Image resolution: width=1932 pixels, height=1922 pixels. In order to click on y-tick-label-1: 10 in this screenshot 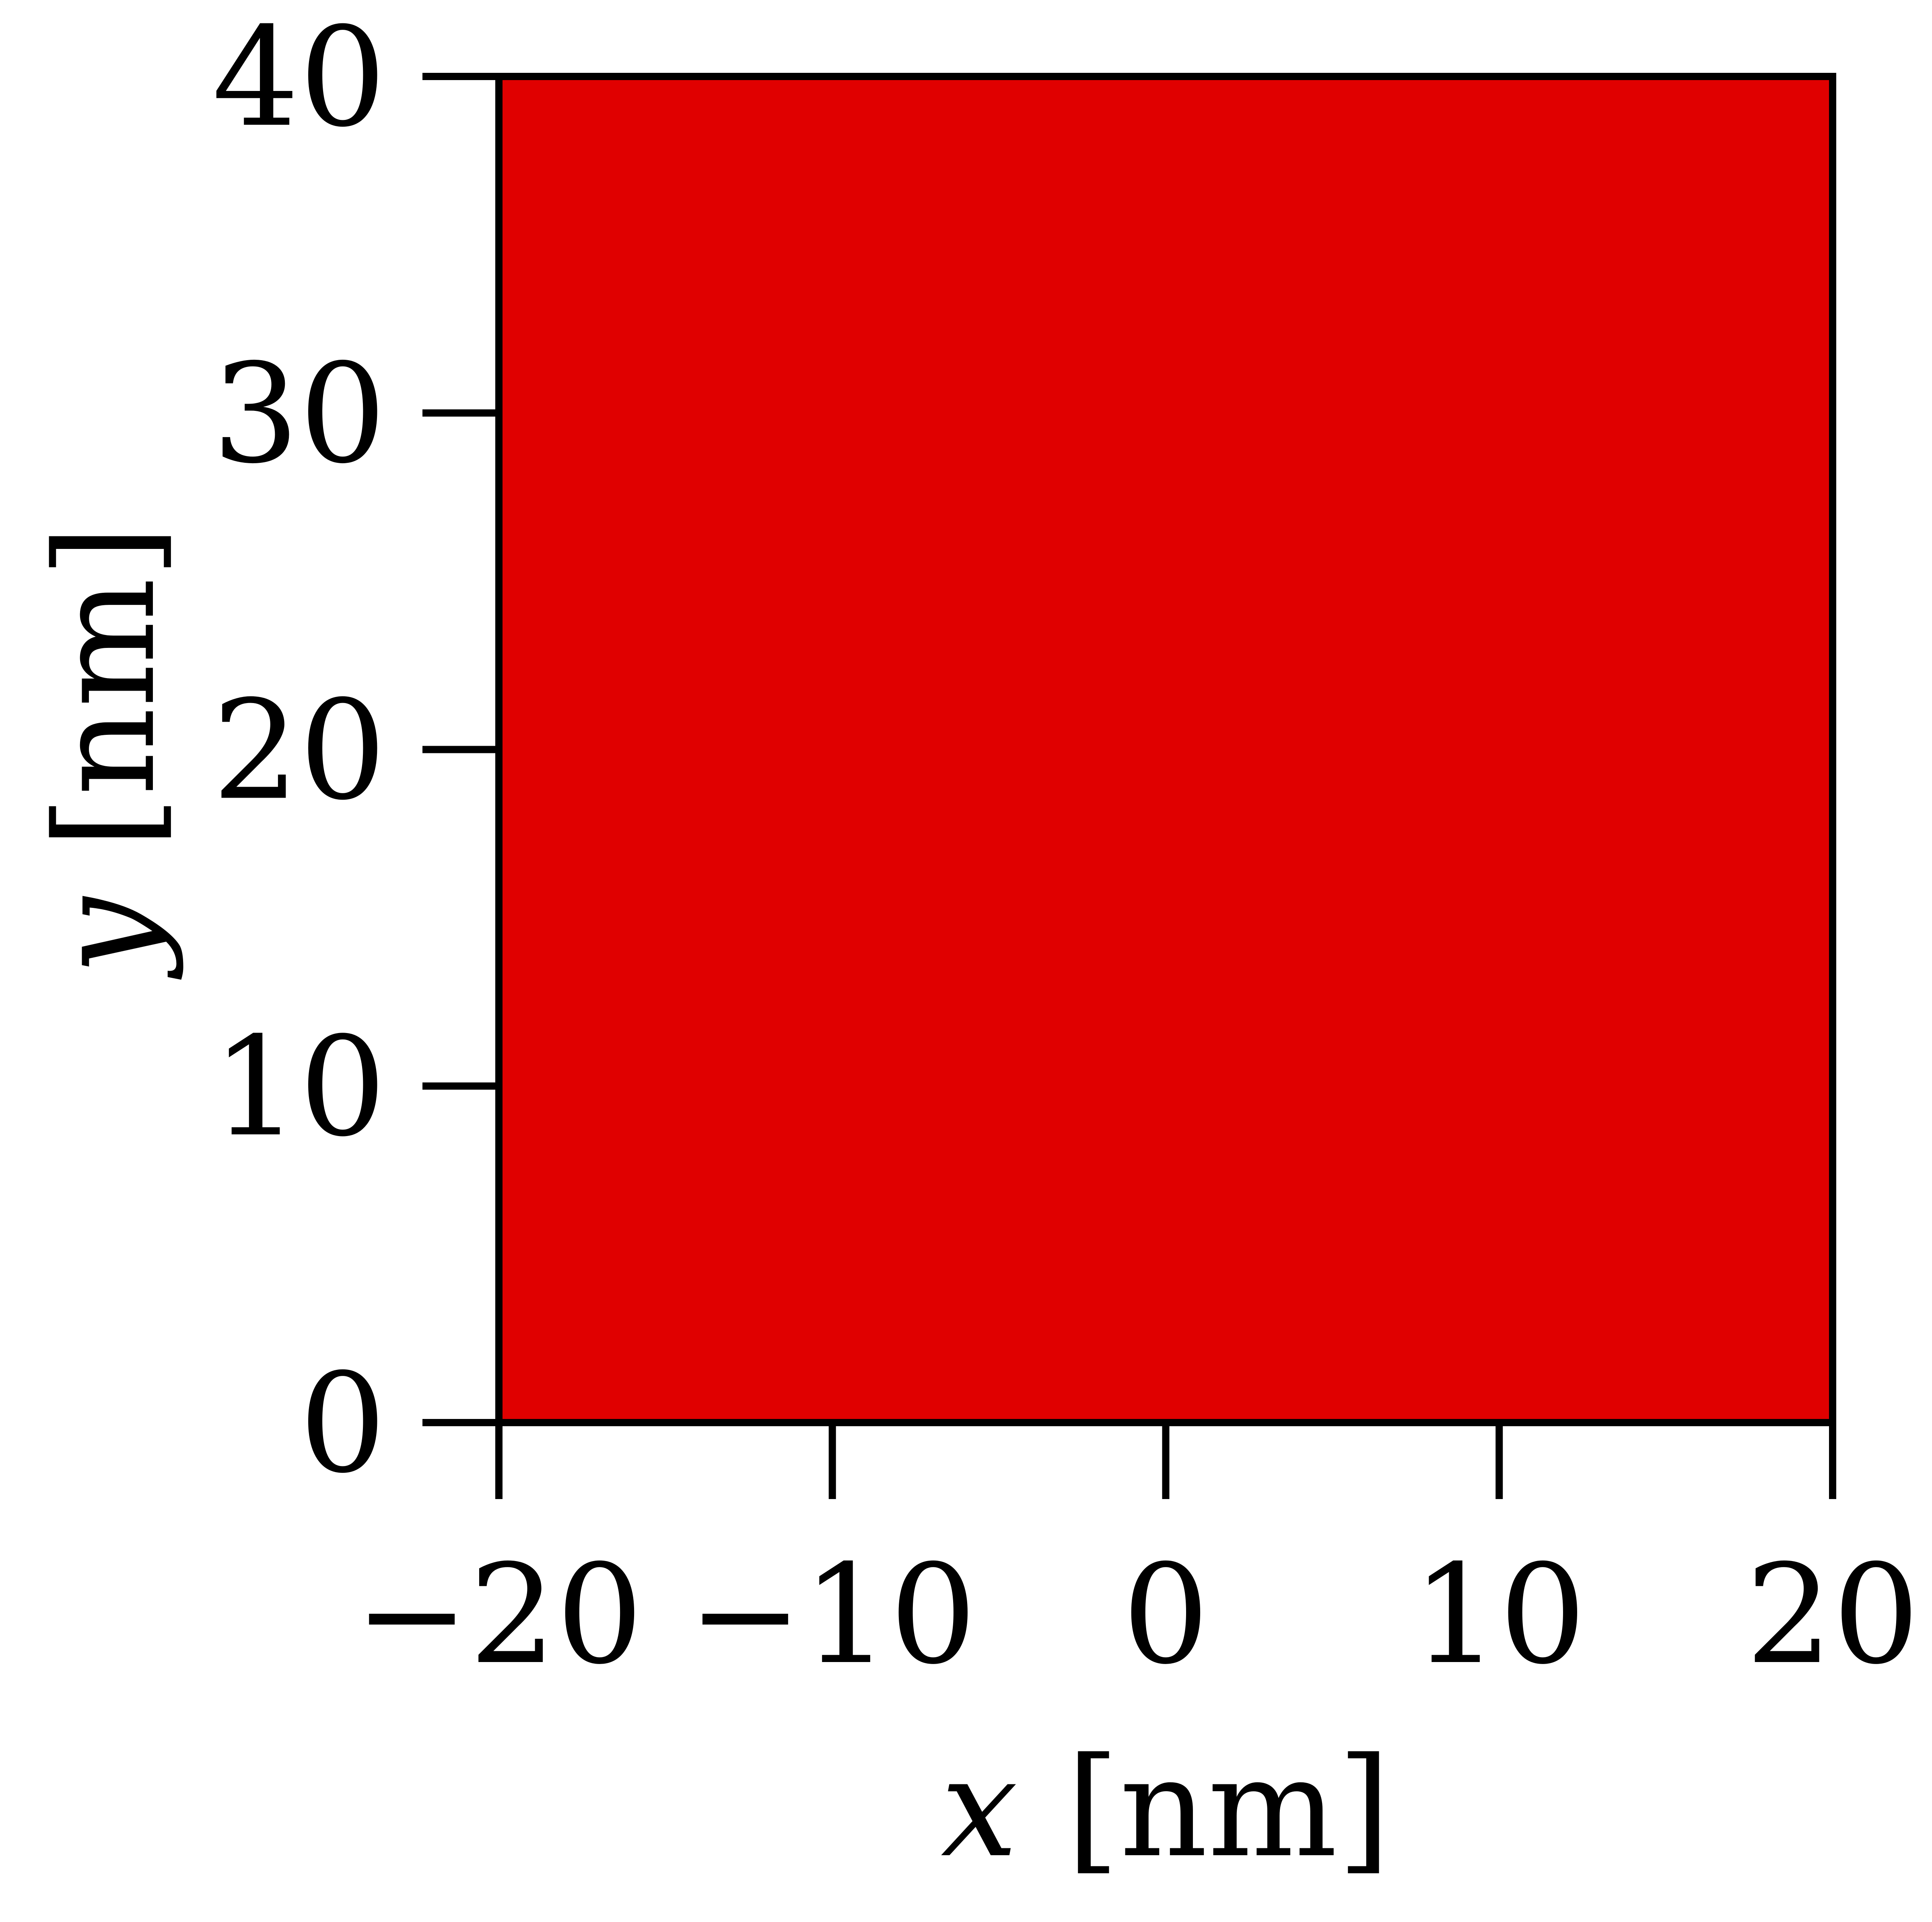, I will do `click(299, 1087)`.